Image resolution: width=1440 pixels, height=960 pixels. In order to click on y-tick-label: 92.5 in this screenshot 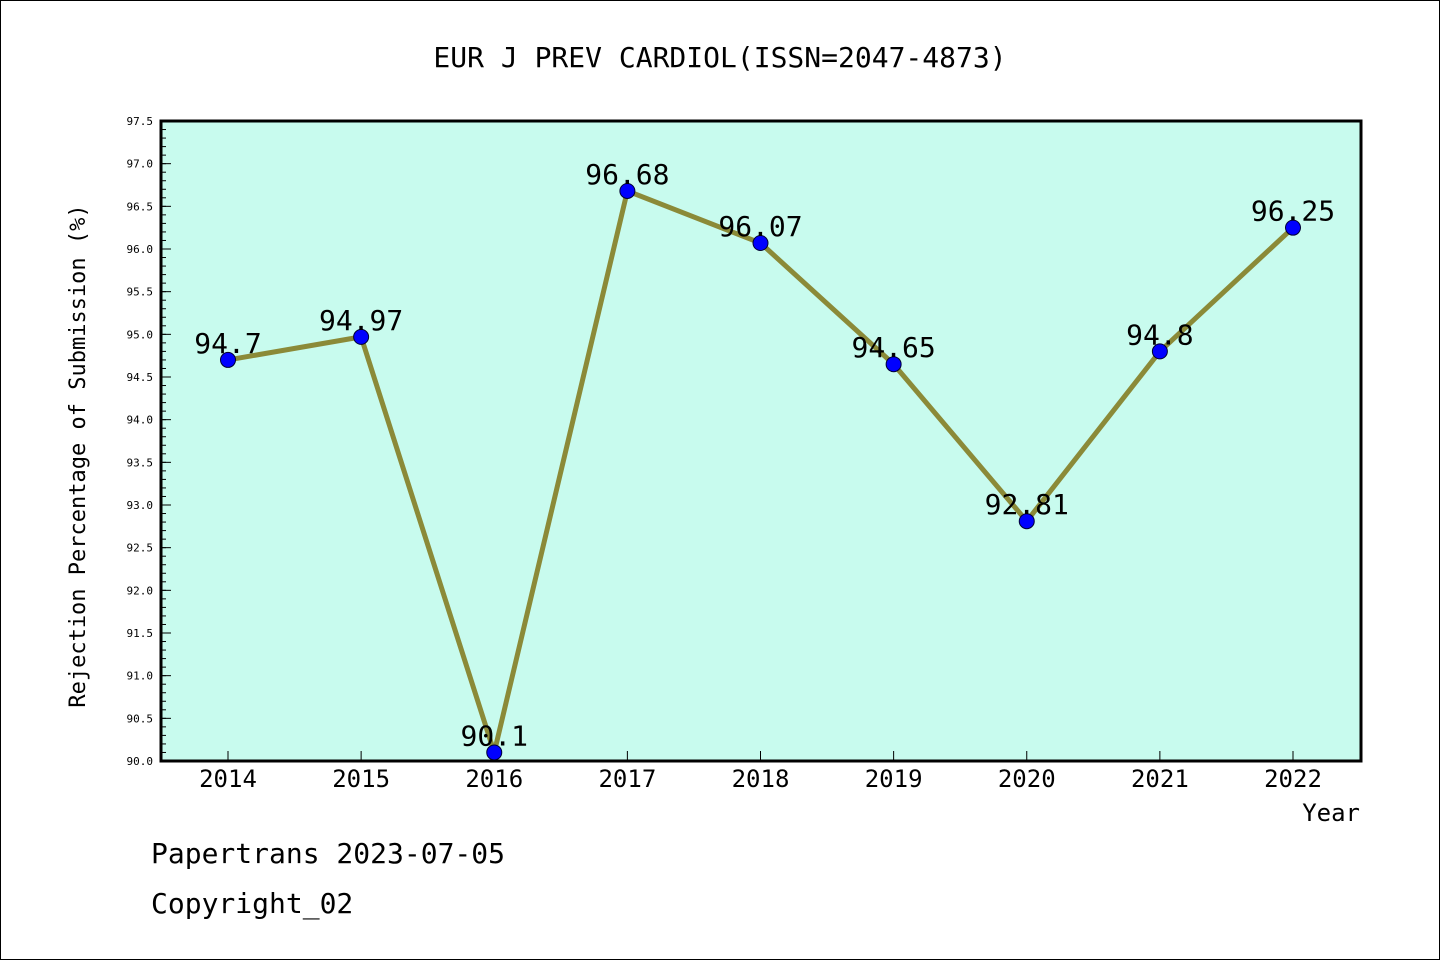, I will do `click(140, 548)`.